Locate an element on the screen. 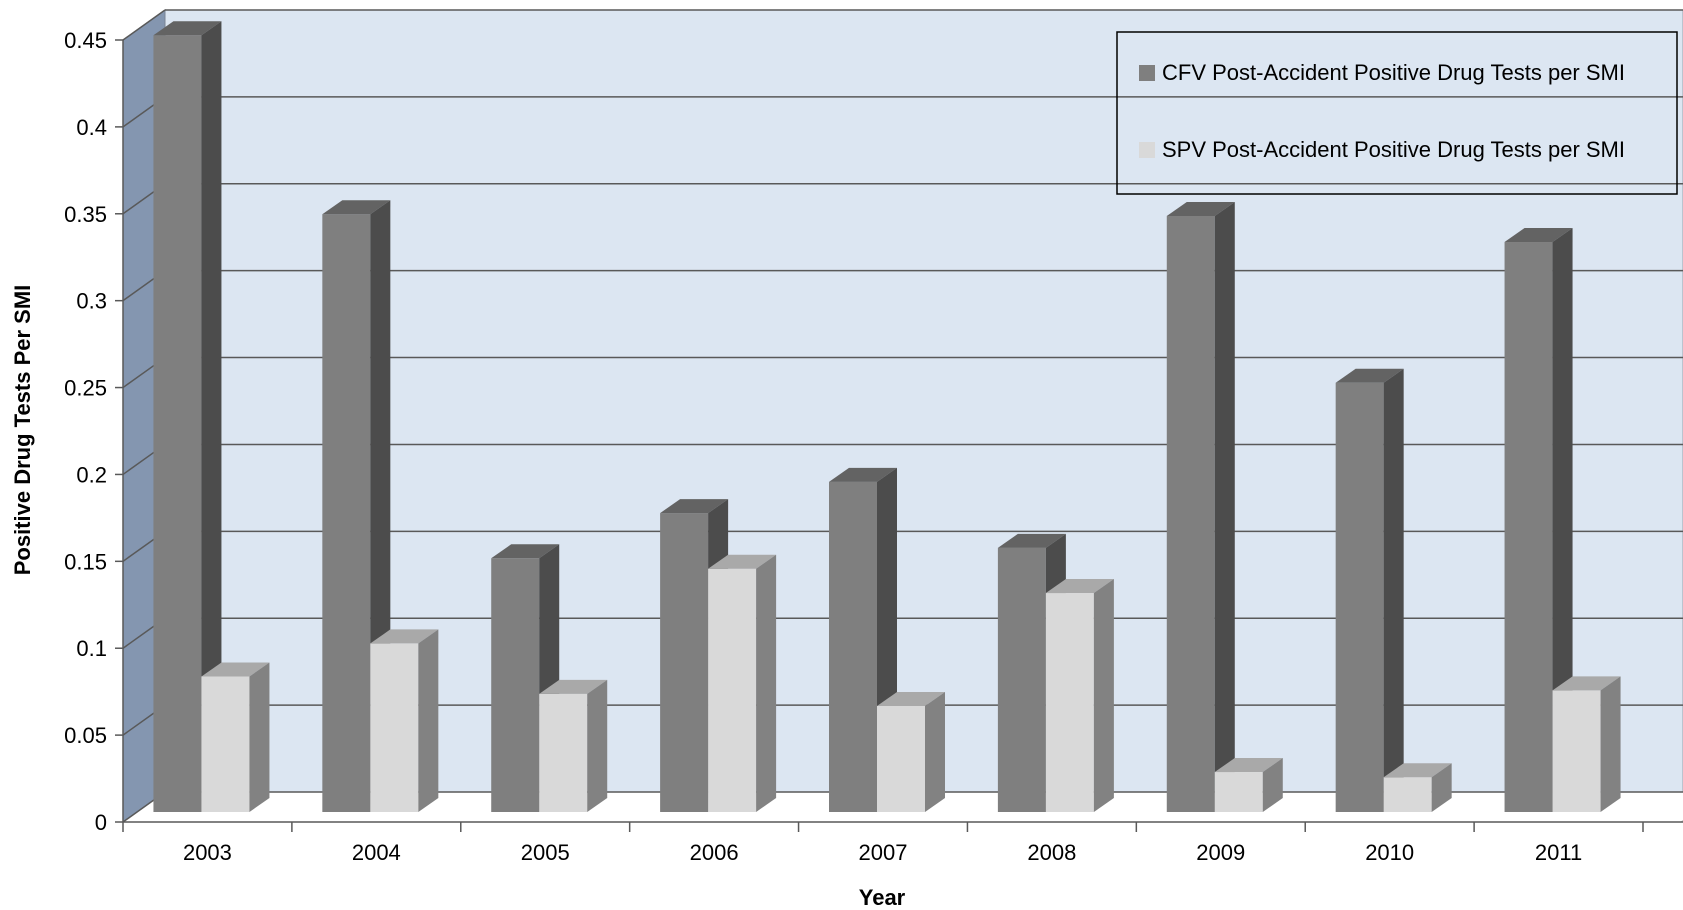  x-tick-label: 2011 is located at coordinates (1558, 852).